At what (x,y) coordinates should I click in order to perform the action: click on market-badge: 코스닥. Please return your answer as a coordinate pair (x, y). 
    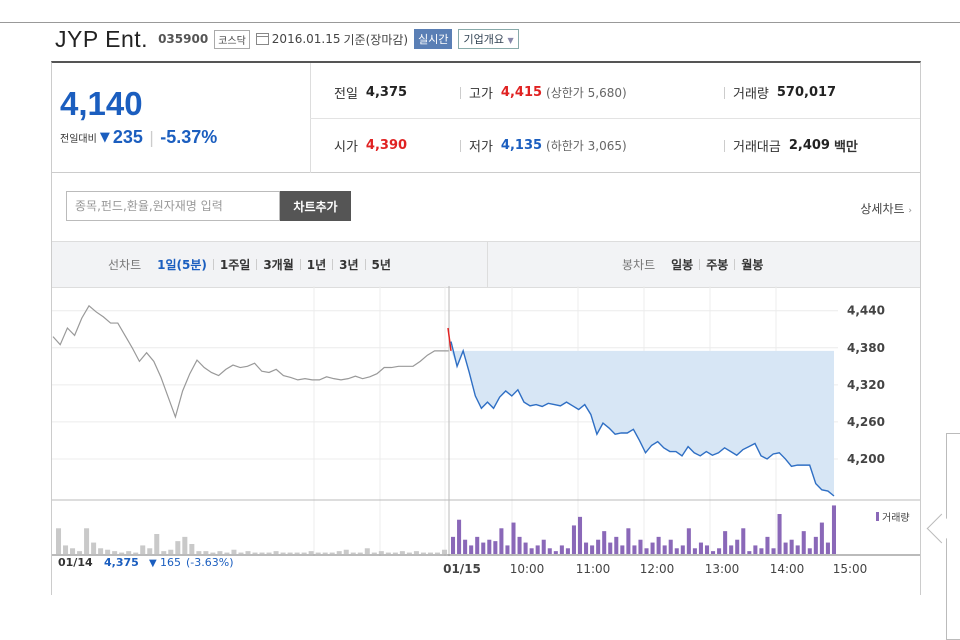
    Looking at the image, I should click on (232, 39).